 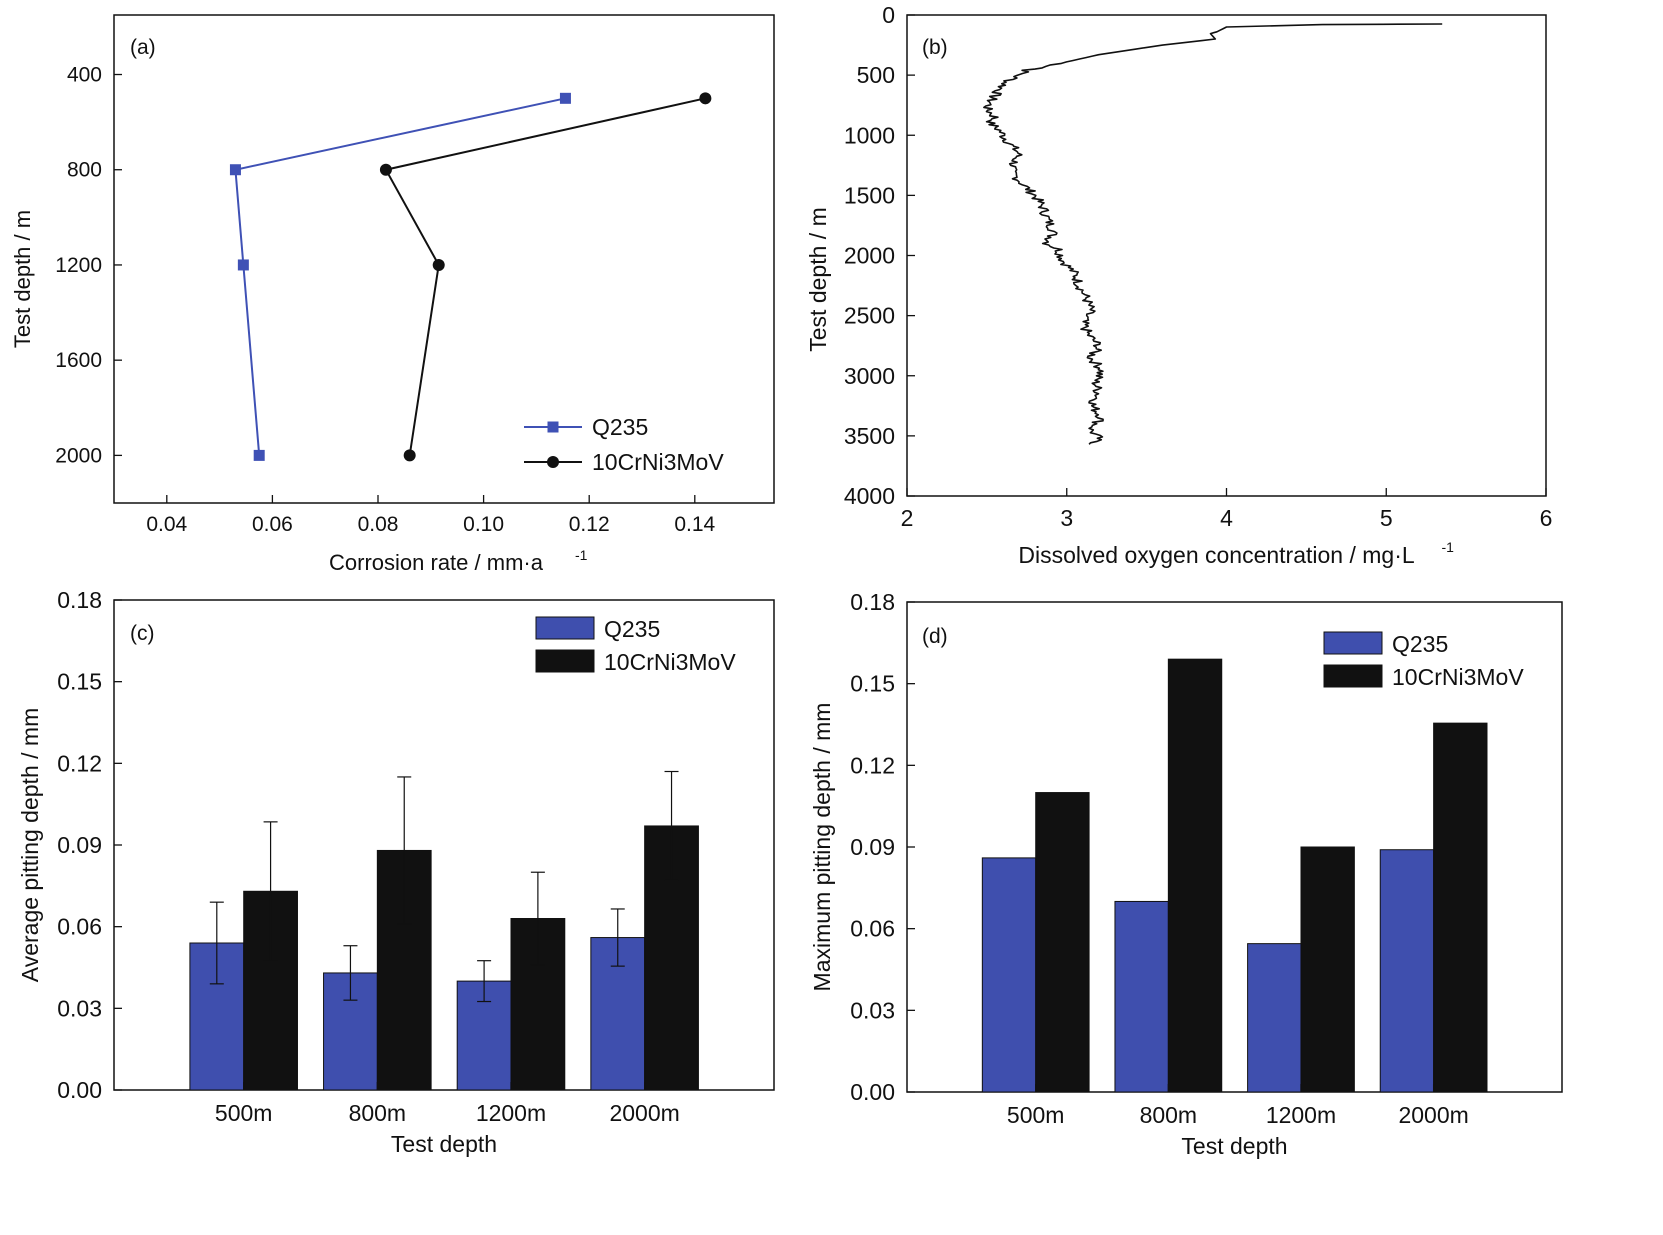 I want to click on panel-label: (b), so click(x=935, y=47).